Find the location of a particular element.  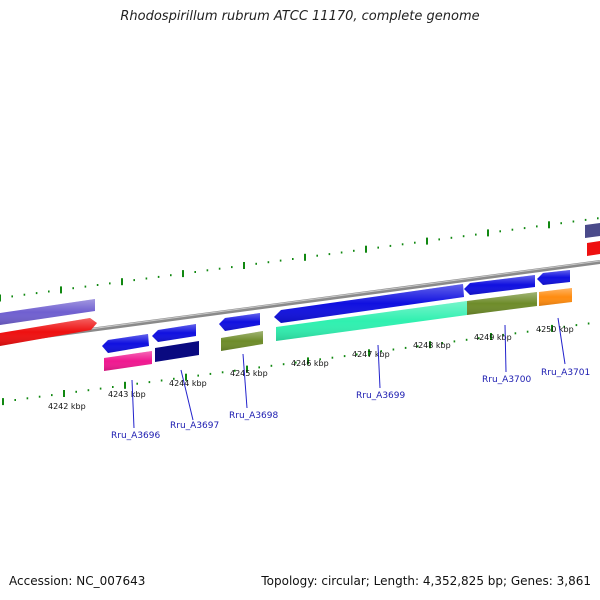

accession-label: Accession: NC_007643 is located at coordinates (77, 581).